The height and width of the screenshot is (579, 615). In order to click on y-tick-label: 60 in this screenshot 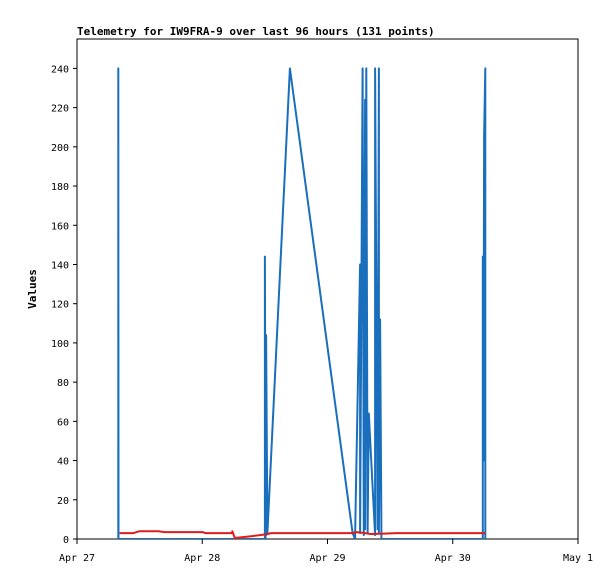, I will do `click(63, 422)`.